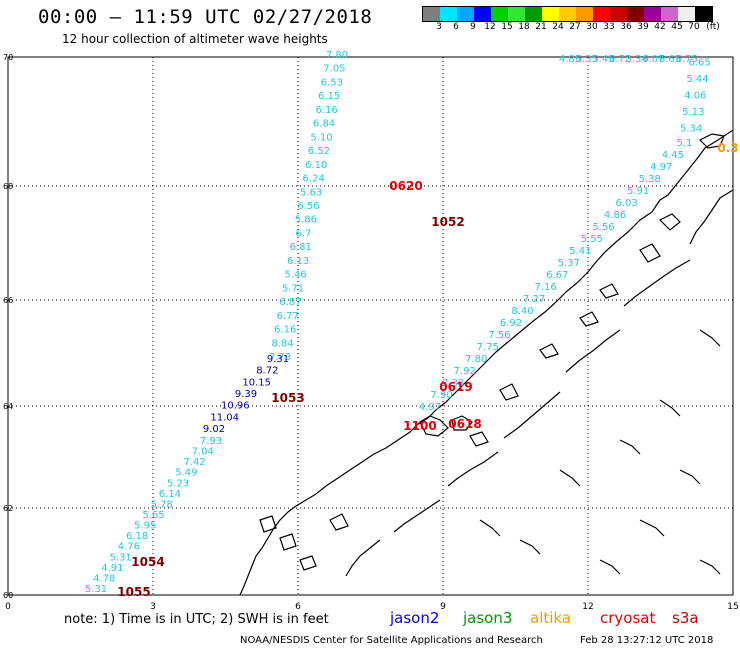  What do you see at coordinates (8, 300) in the screenshot?
I see `latitude-label: 66` at bounding box center [8, 300].